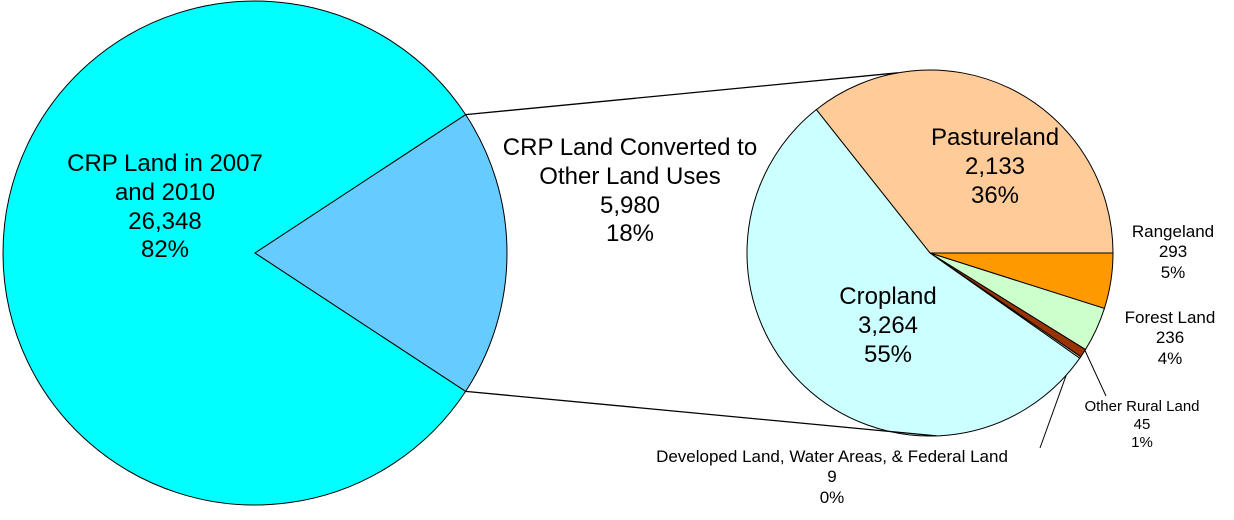  What do you see at coordinates (165, 250) in the screenshot?
I see `slice-percent: 82%` at bounding box center [165, 250].